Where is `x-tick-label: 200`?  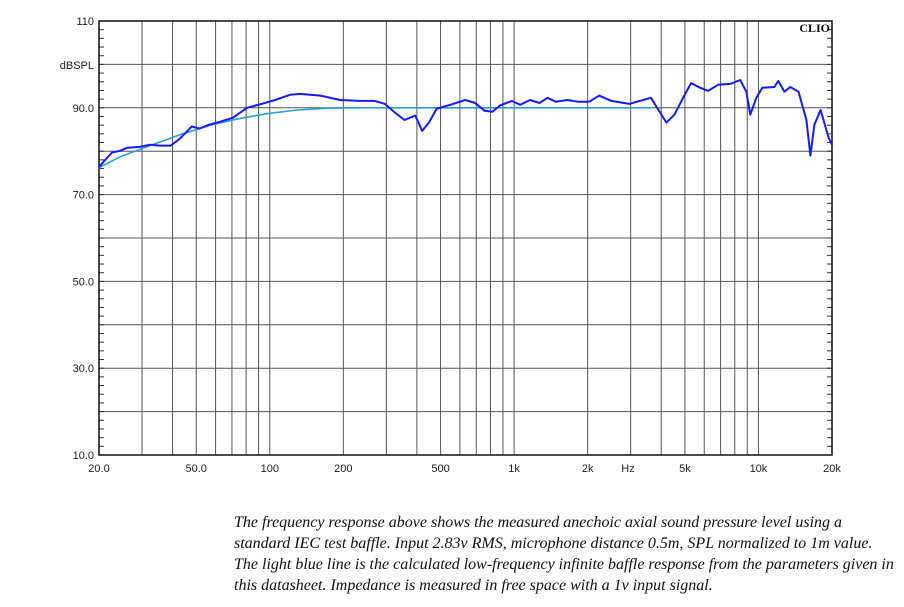
x-tick-label: 200 is located at coordinates (343, 469).